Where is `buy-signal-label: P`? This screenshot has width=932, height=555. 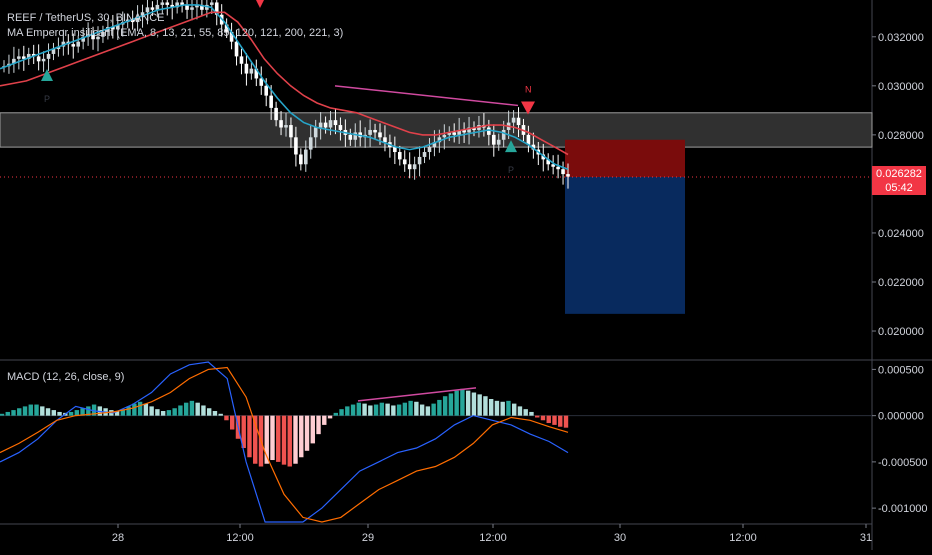 buy-signal-label: P is located at coordinates (511, 170).